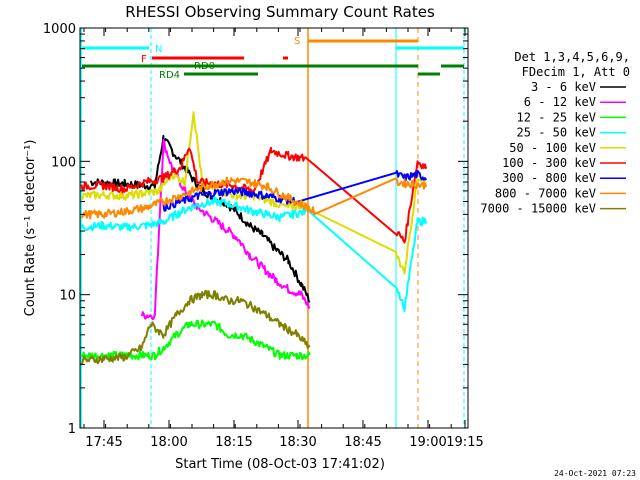 This screenshot has height=480, width=640. Describe the element at coordinates (280, 464) in the screenshot. I see `x-axis-label: Start Time (08-Oct-03 17:41:02)` at that location.